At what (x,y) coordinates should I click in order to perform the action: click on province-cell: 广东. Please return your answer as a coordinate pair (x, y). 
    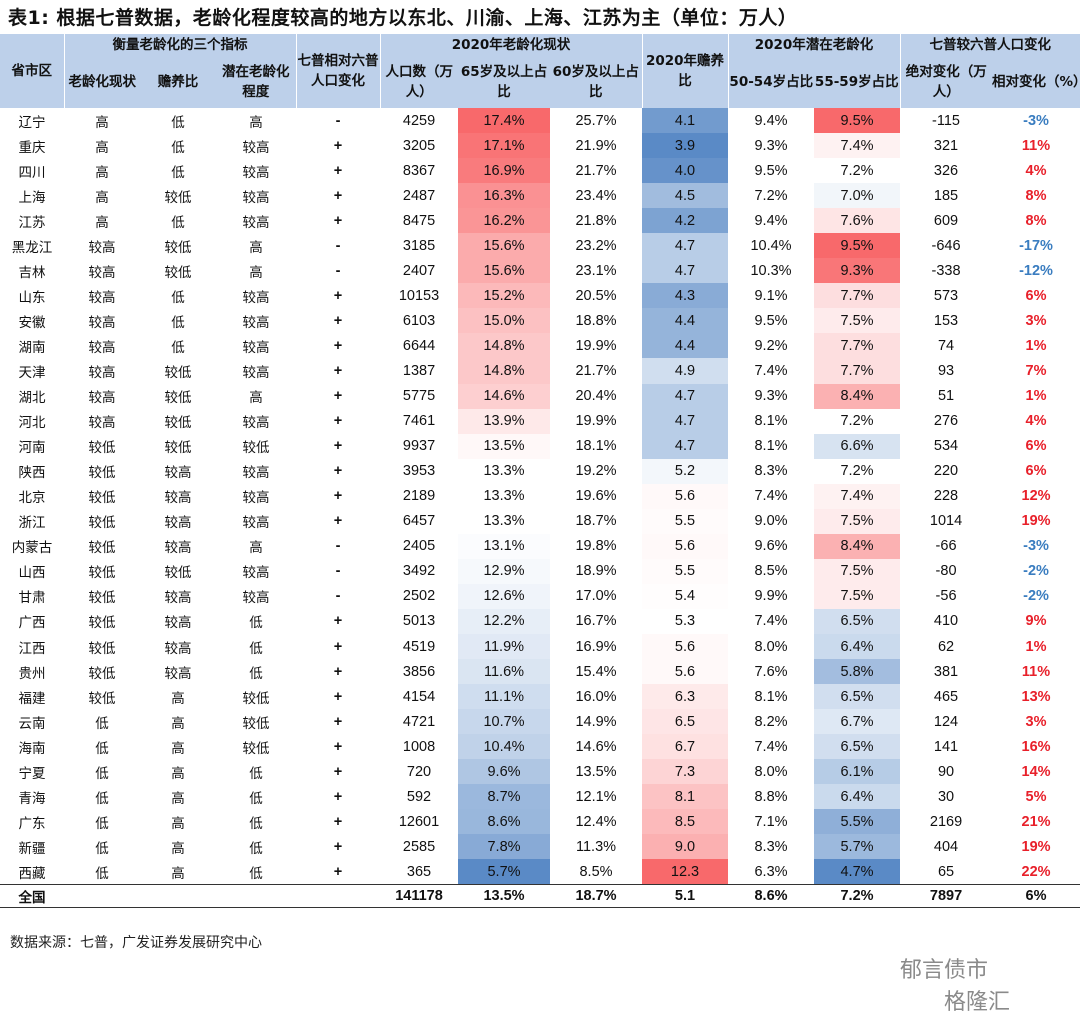
    Looking at the image, I should click on (32, 823).